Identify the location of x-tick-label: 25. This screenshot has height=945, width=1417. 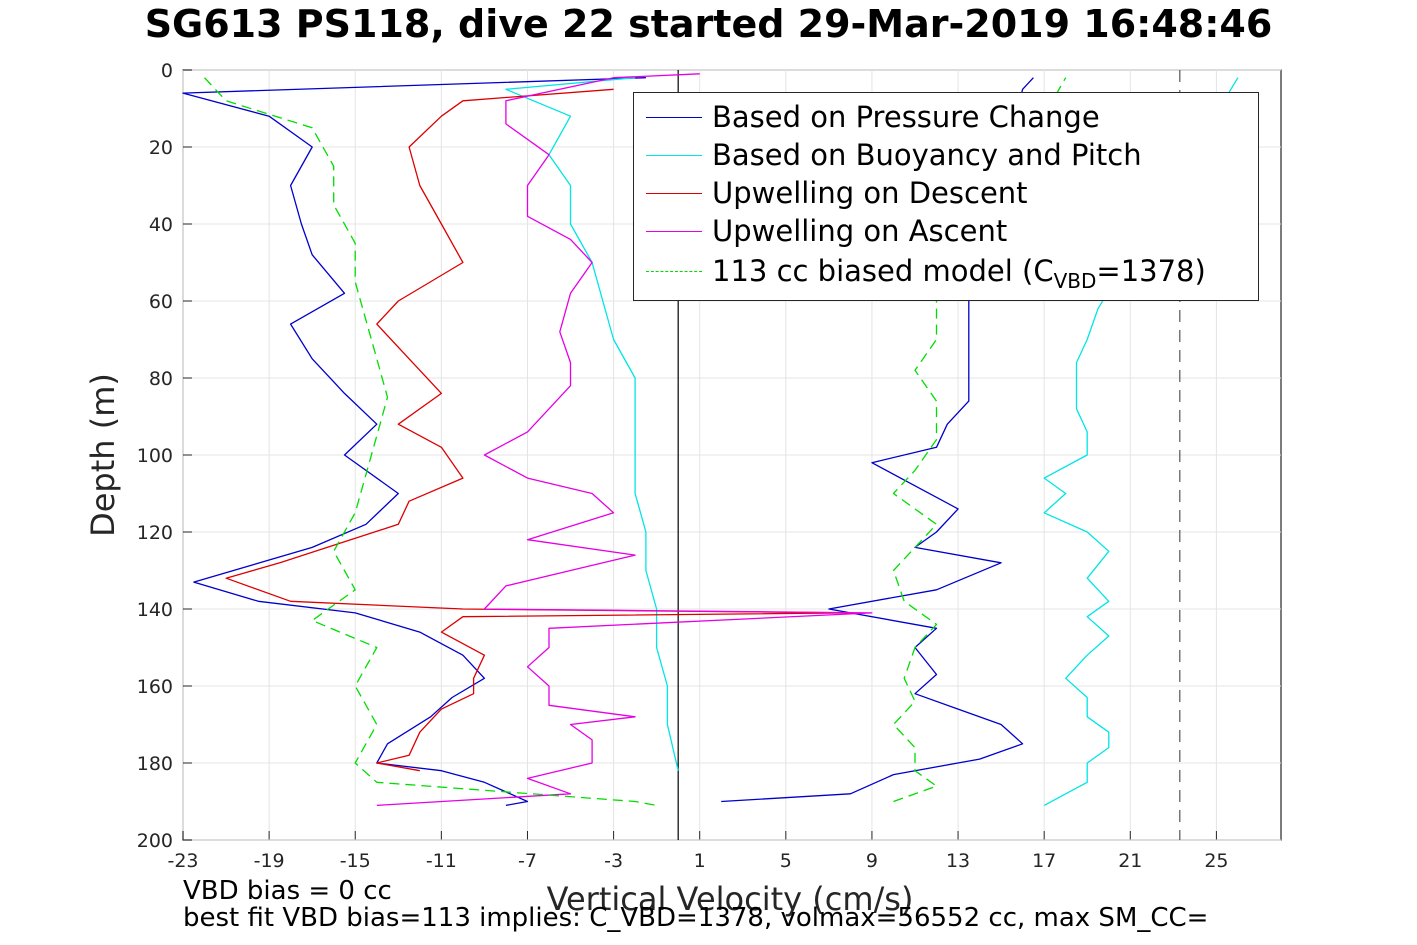
(1216, 861).